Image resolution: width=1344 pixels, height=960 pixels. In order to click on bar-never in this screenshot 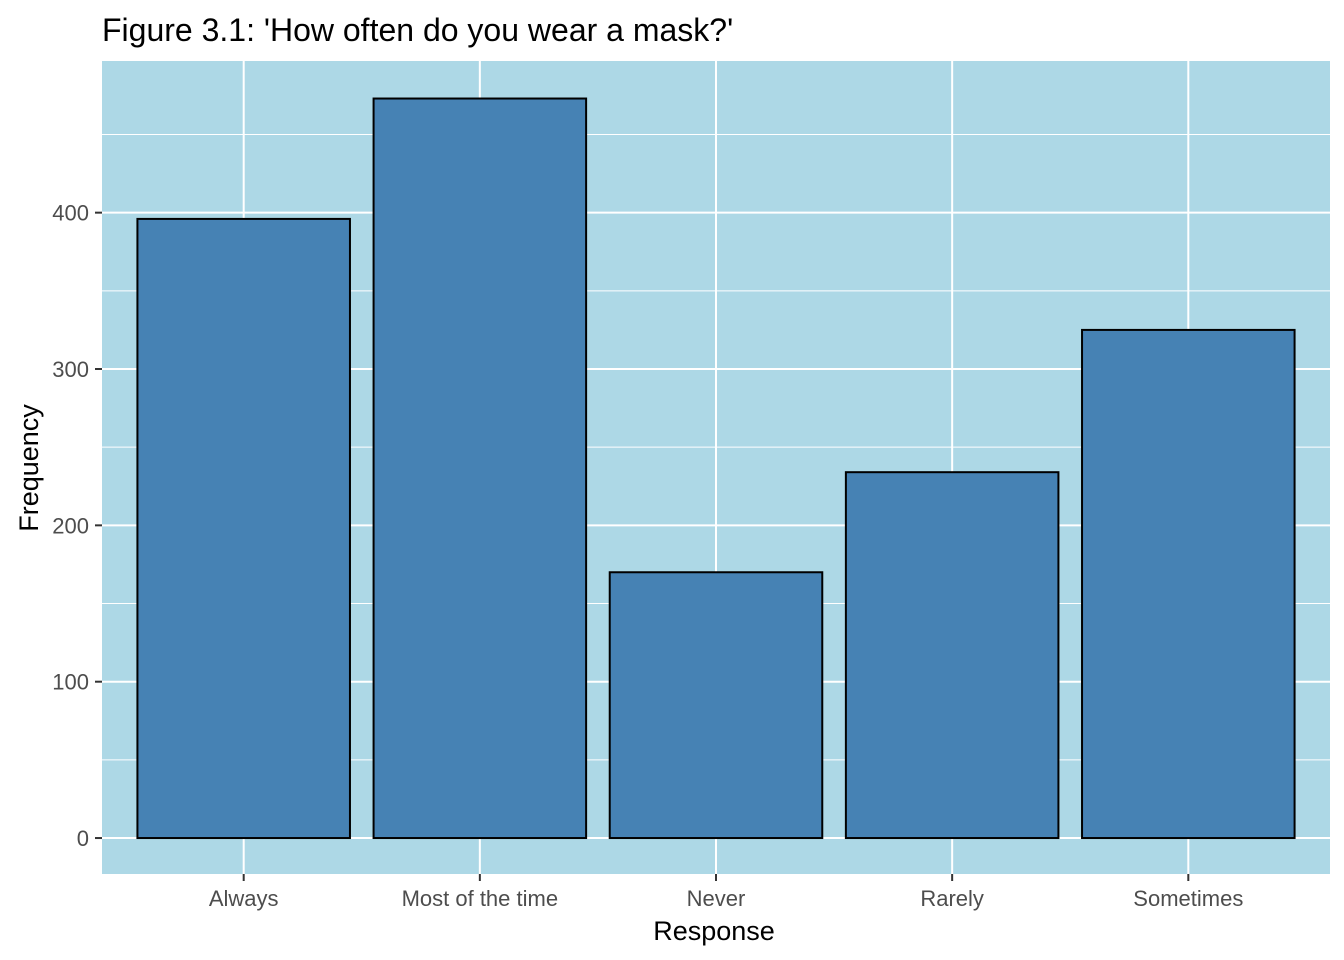, I will do `click(716, 705)`.